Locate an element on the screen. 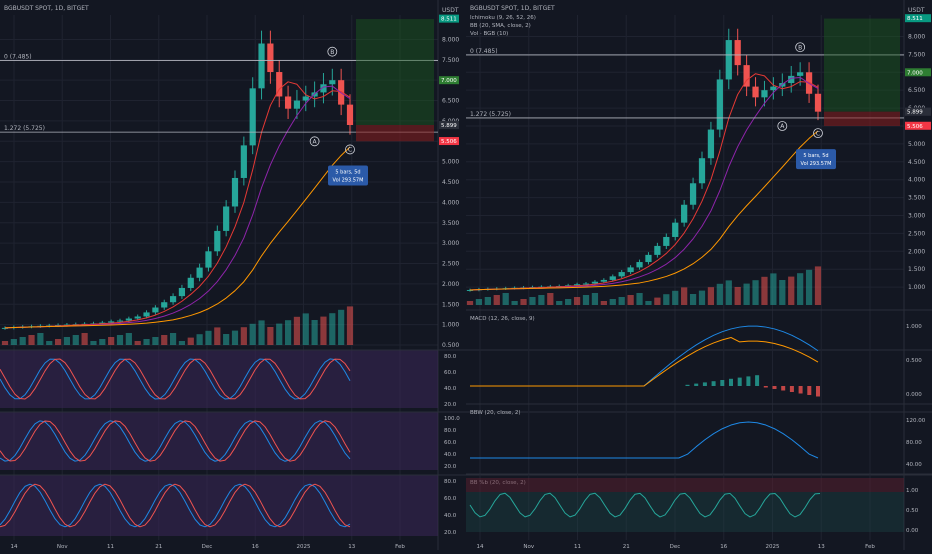  left-oscillator-1-bg is located at coordinates (219, 379).